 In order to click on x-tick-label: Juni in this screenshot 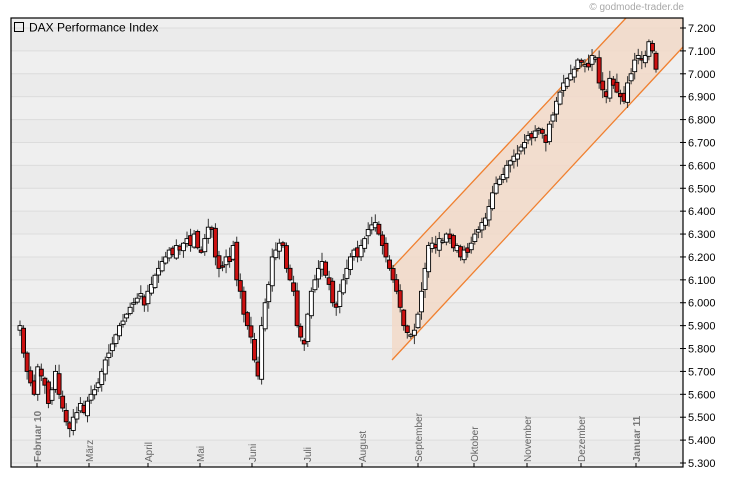, I will do `click(253, 453)`.